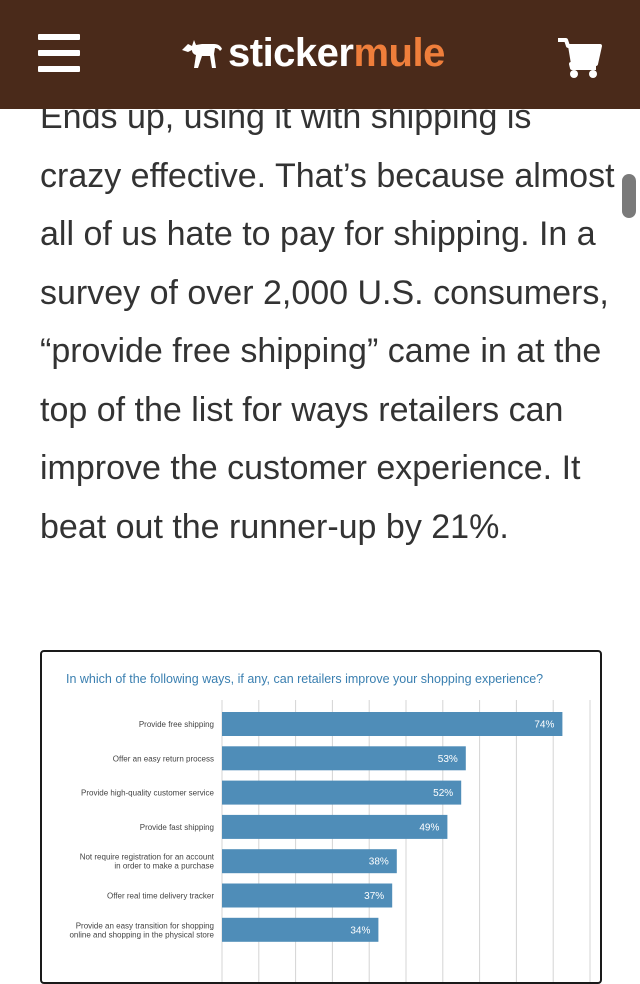 Image resolution: width=640 pixels, height=984 pixels. I want to click on bar-value-label: 52%, so click(443, 793).